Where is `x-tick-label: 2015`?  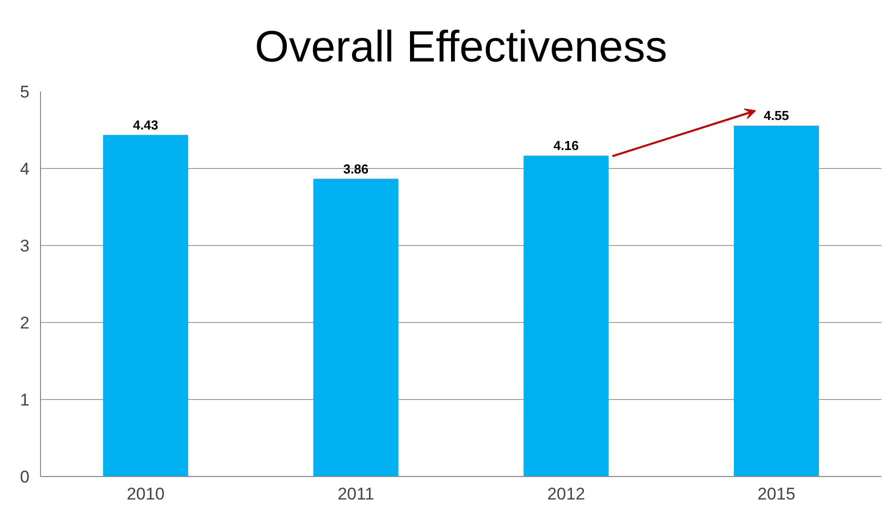 x-tick-label: 2015 is located at coordinates (776, 494).